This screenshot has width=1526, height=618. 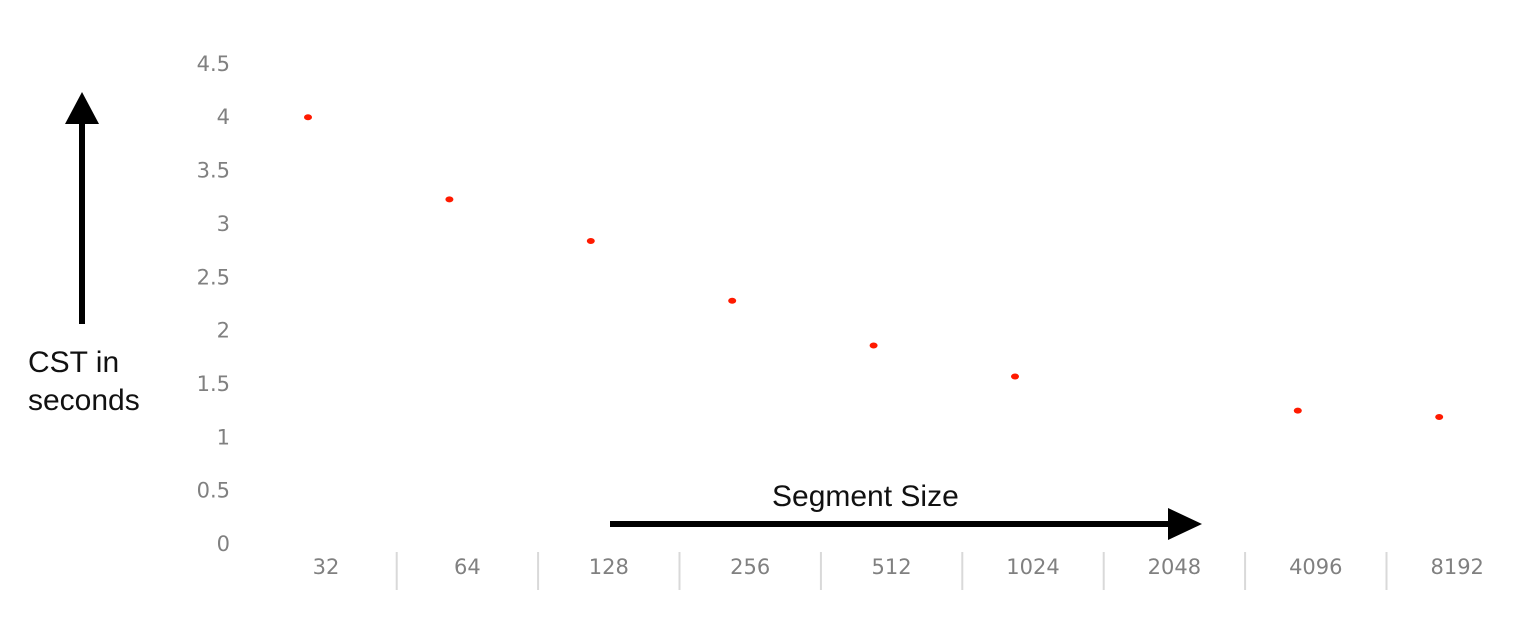 I want to click on y-axis-label: CST in seconds, so click(x=84, y=381).